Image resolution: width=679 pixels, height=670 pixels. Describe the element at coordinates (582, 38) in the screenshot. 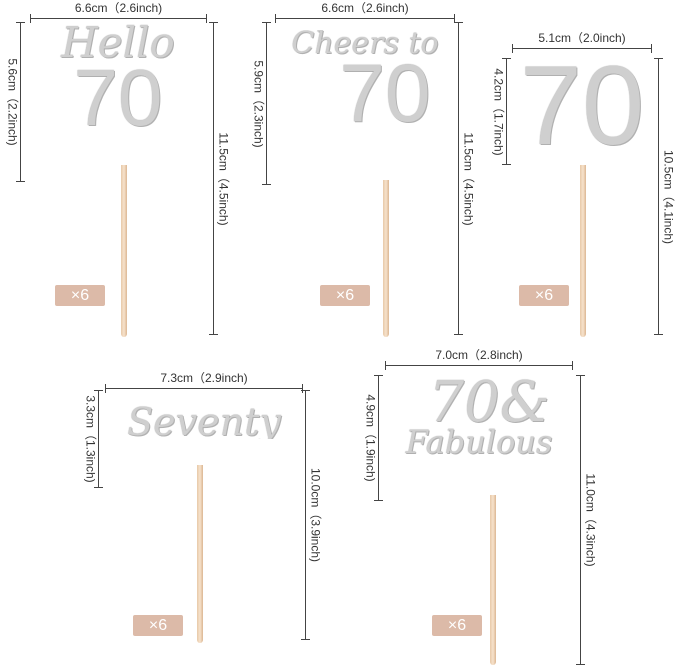

I see `dimension-label: 5.1cm（2.0inch)` at that location.